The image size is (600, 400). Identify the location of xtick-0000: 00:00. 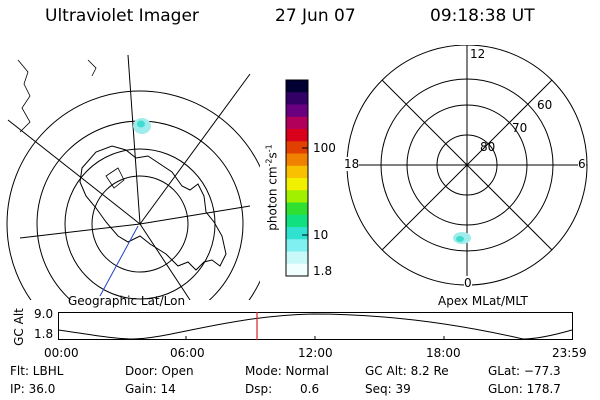
(61, 353).